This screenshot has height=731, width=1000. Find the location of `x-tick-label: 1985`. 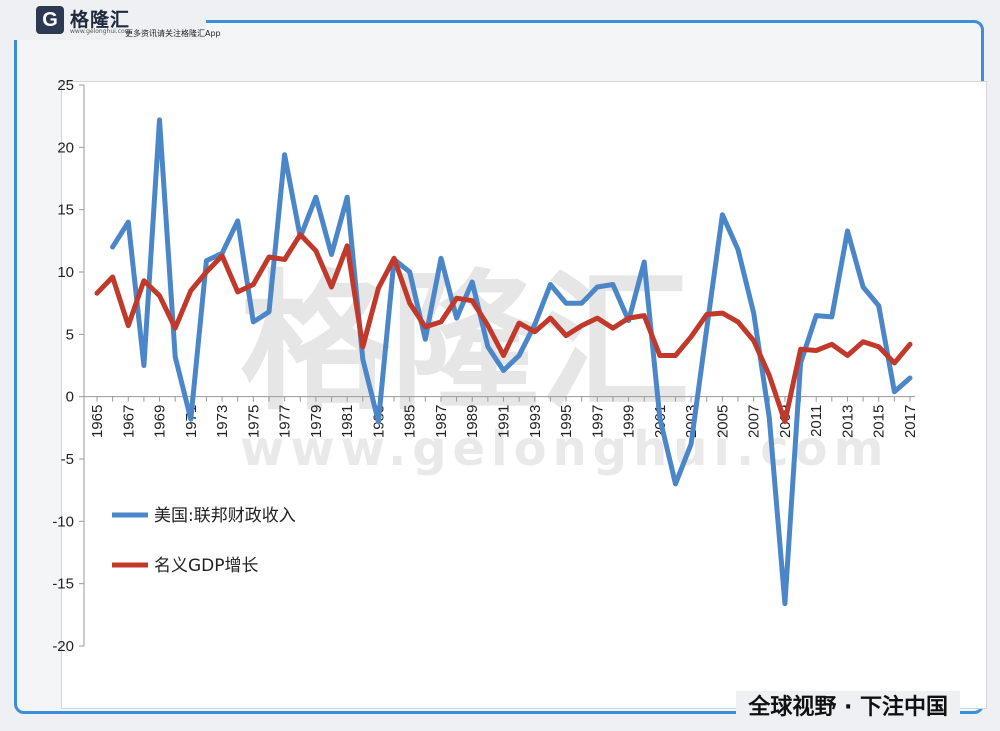

x-tick-label: 1985 is located at coordinates (410, 421).